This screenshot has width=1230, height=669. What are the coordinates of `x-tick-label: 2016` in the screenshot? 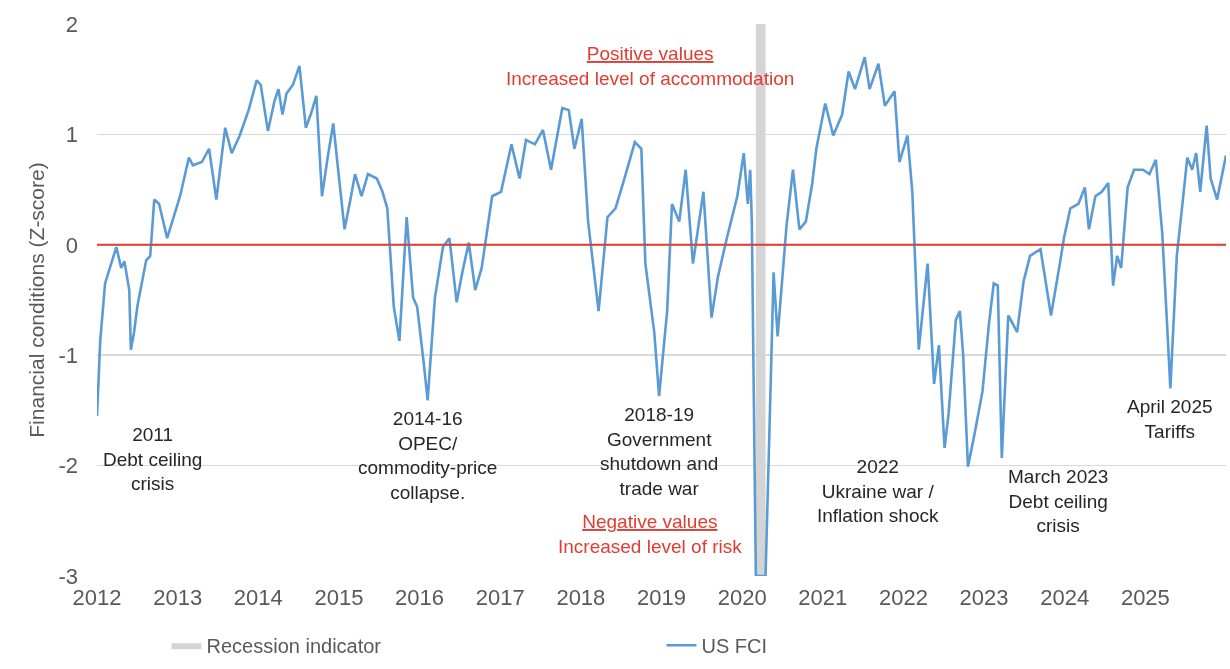 It's located at (420, 597).